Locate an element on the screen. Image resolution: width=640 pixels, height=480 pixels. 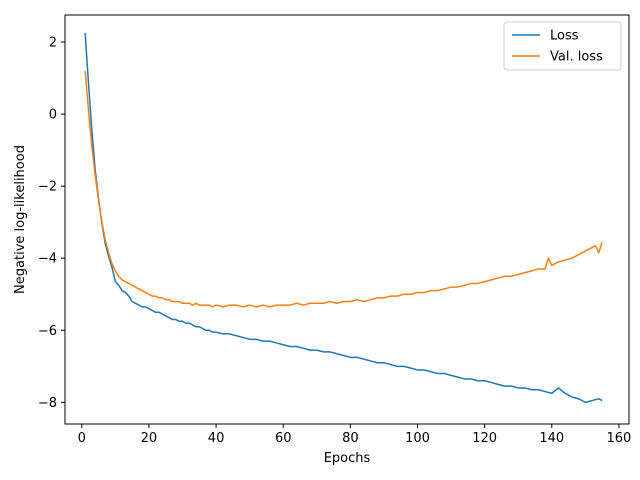
x-tick-label: 140 is located at coordinates (551, 438).